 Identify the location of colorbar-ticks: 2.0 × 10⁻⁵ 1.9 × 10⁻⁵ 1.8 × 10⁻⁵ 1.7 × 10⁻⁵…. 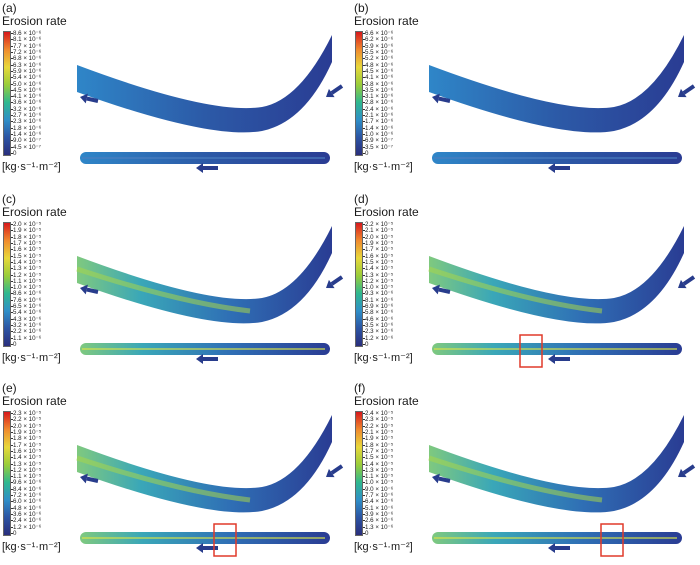
(39, 284).